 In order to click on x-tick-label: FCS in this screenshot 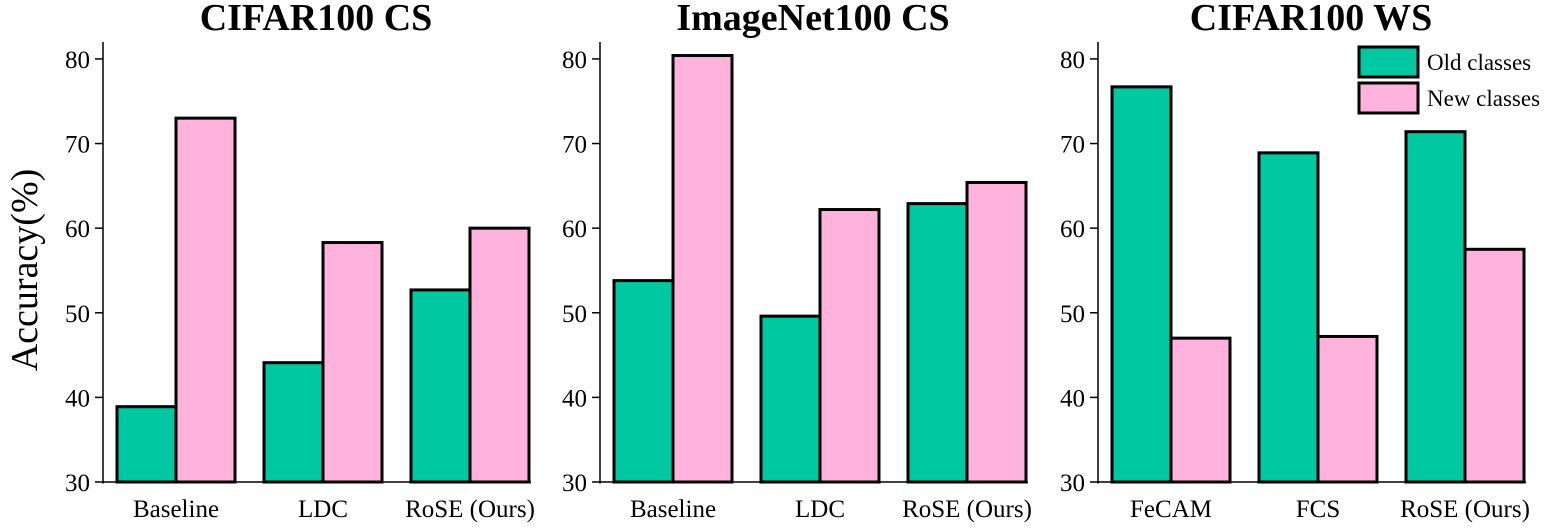, I will do `click(1318, 509)`.